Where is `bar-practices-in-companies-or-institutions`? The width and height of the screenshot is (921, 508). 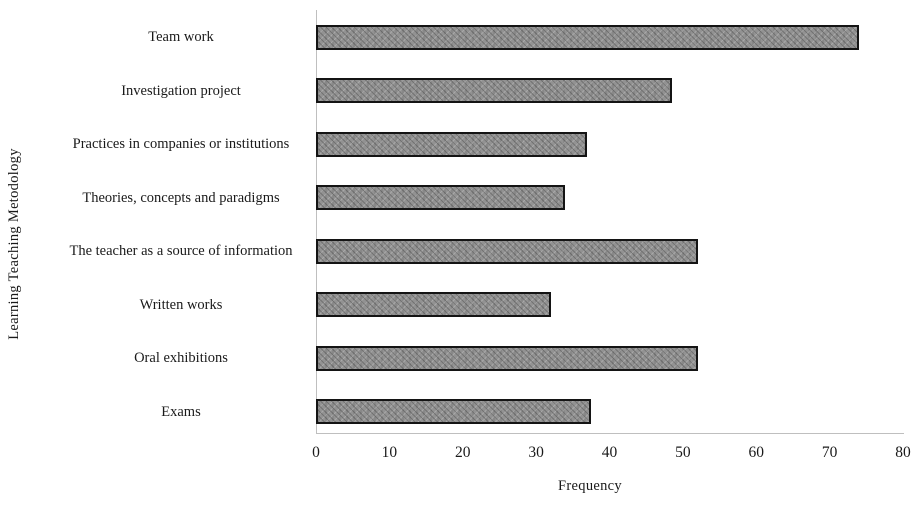
bar-practices-in-companies-or-institutions is located at coordinates (452, 144).